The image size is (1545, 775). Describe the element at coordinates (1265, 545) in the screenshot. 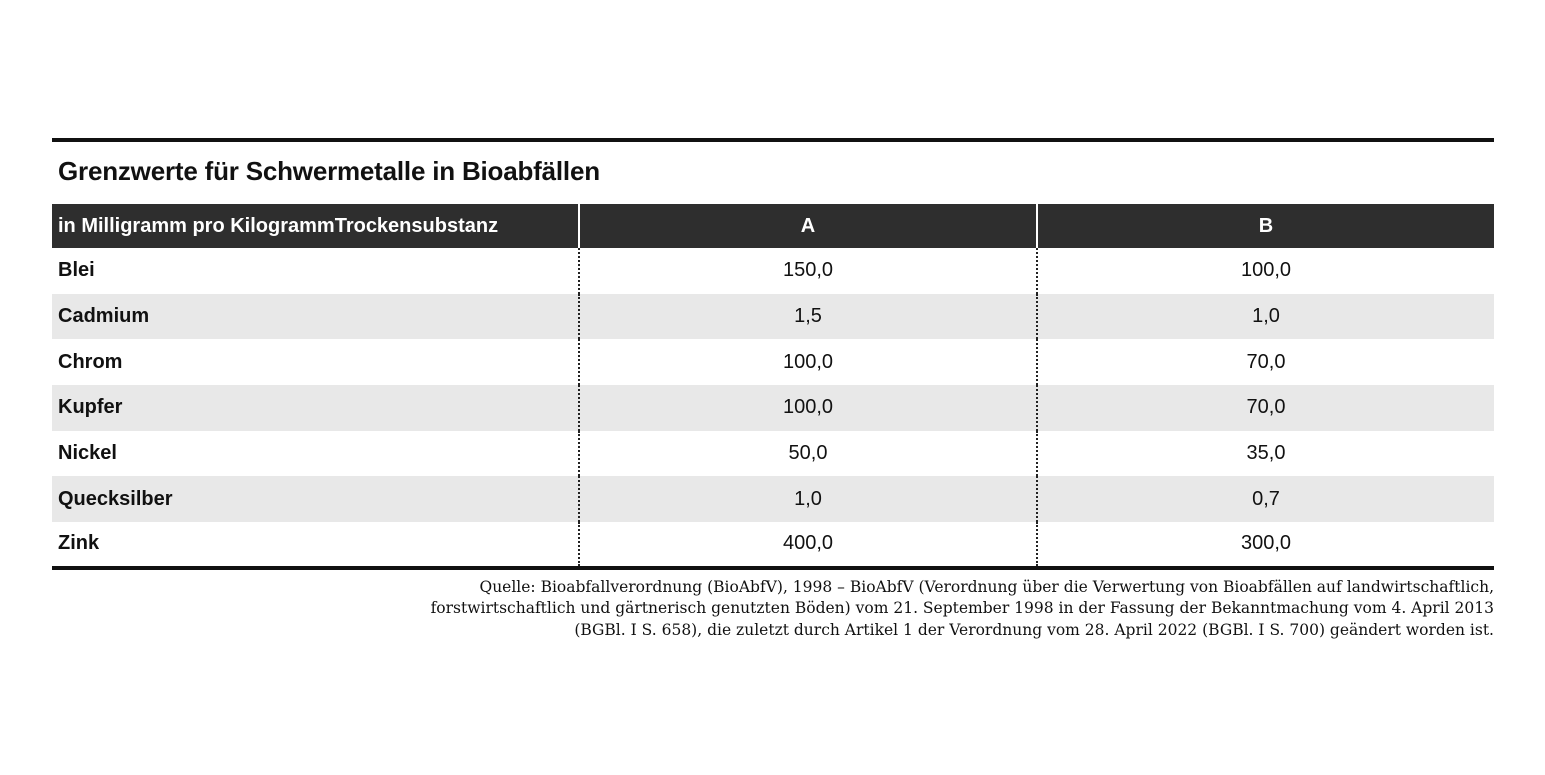

I see `value-b: 300,0` at that location.